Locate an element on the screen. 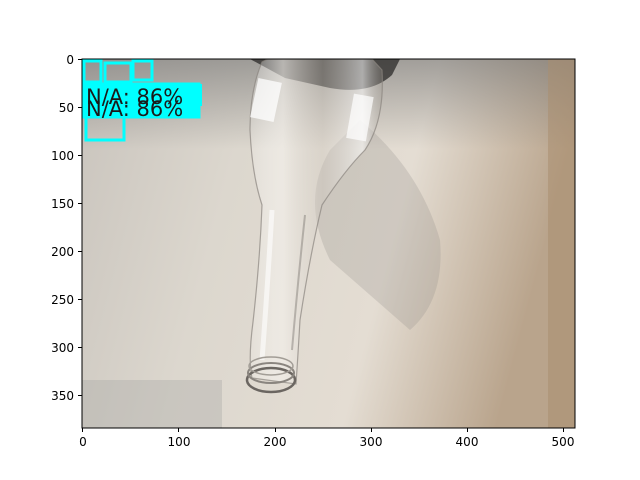 The image size is (640, 480). y-tick-label: 0 is located at coordinates (70, 60).